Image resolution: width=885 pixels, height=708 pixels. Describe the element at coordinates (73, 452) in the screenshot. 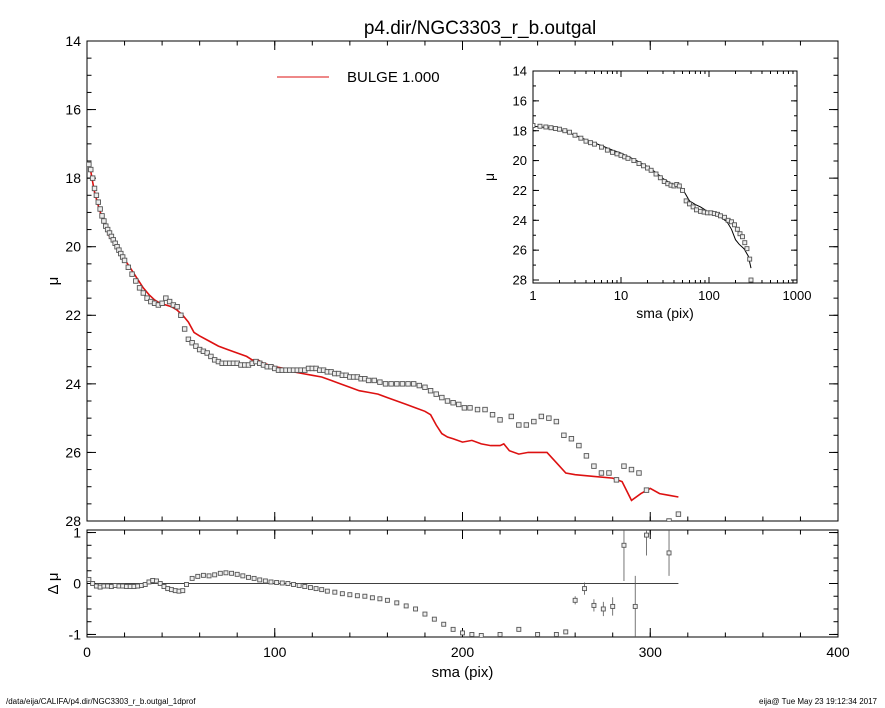

I see `y-tick-label: 26` at that location.